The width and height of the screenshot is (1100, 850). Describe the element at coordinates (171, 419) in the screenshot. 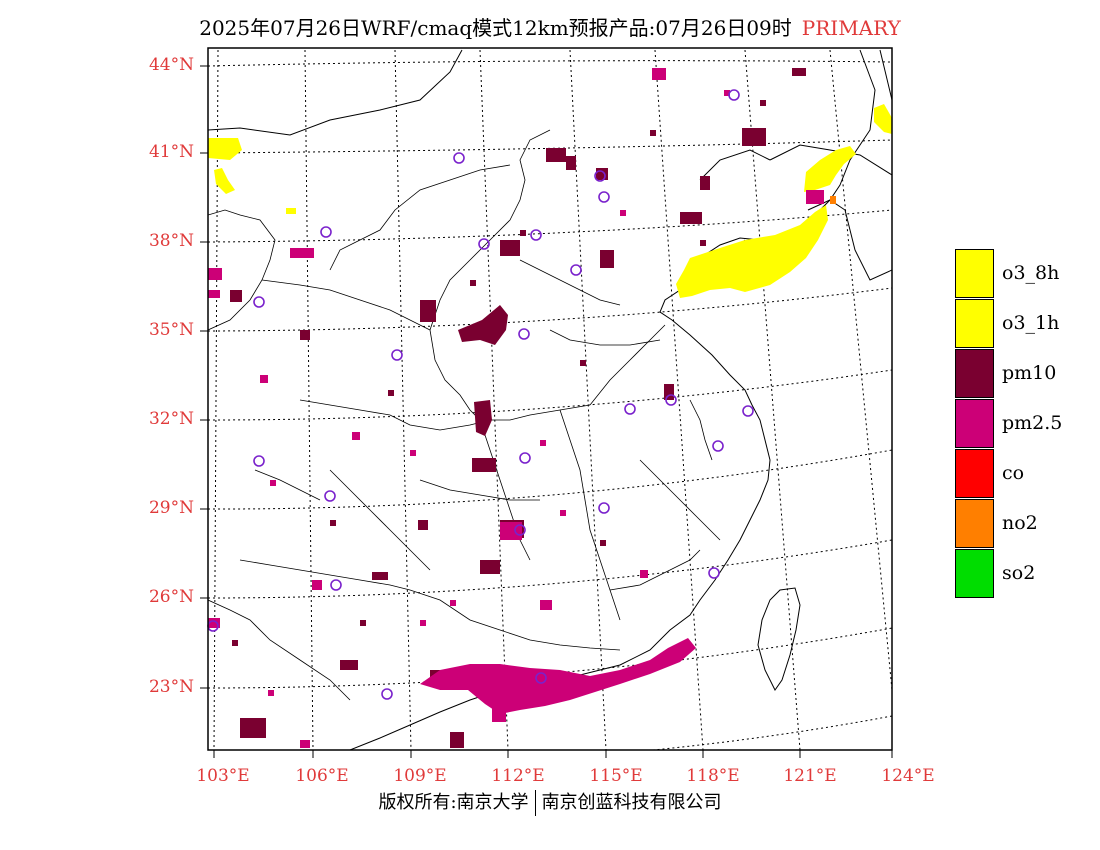

I see `lat-label-32n: 32°N` at that location.